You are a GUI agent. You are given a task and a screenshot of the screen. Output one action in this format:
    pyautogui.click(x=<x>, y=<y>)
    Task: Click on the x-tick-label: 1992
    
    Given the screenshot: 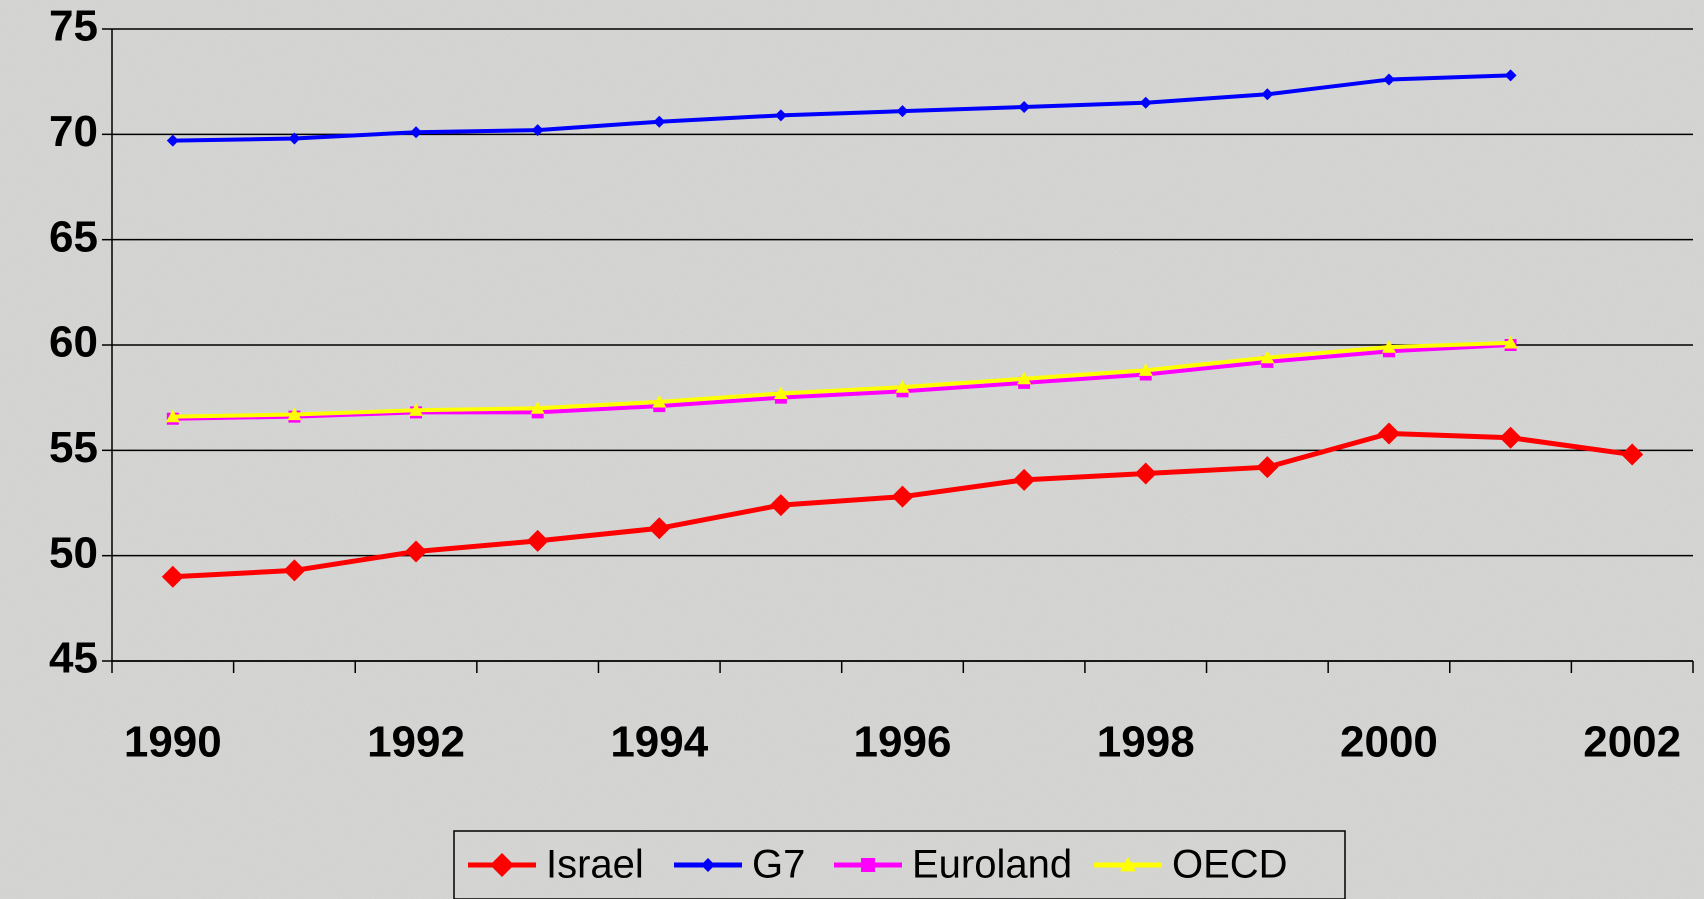 What is the action you would take?
    pyautogui.click(x=416, y=742)
    